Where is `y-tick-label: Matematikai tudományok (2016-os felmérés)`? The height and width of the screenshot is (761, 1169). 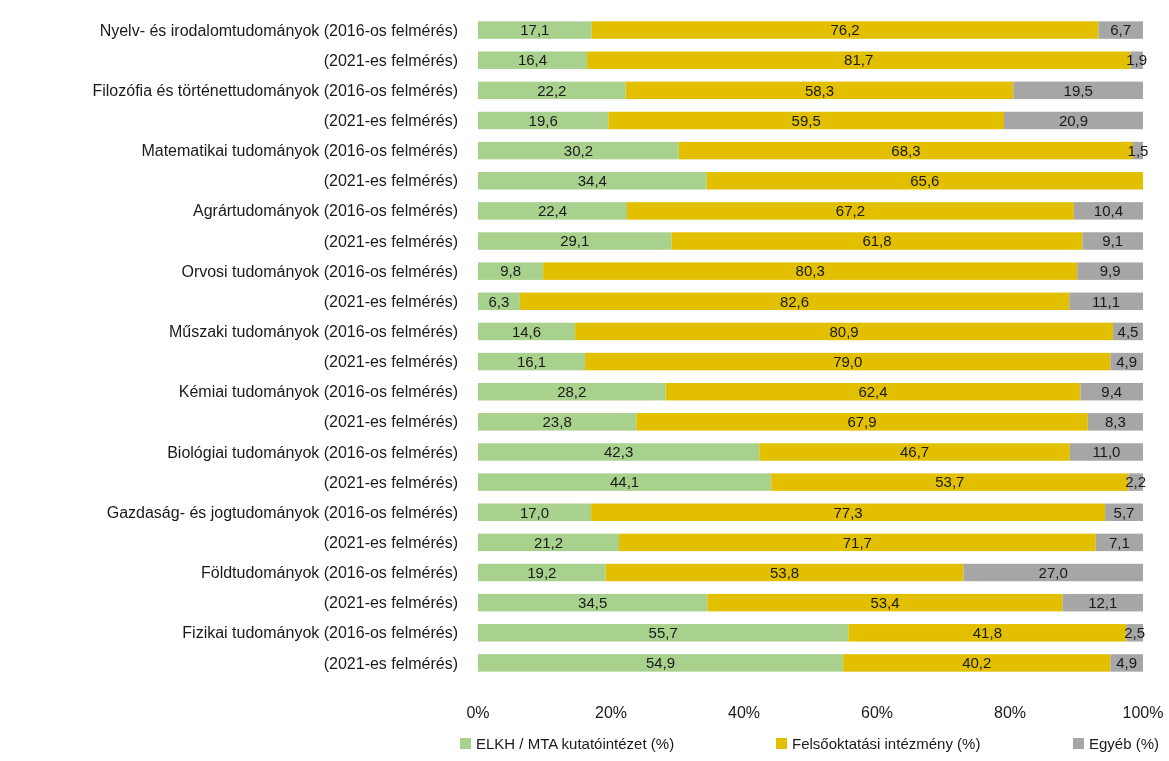
y-tick-label: Matematikai tudományok (2016-os felmérés) is located at coordinates (299, 151).